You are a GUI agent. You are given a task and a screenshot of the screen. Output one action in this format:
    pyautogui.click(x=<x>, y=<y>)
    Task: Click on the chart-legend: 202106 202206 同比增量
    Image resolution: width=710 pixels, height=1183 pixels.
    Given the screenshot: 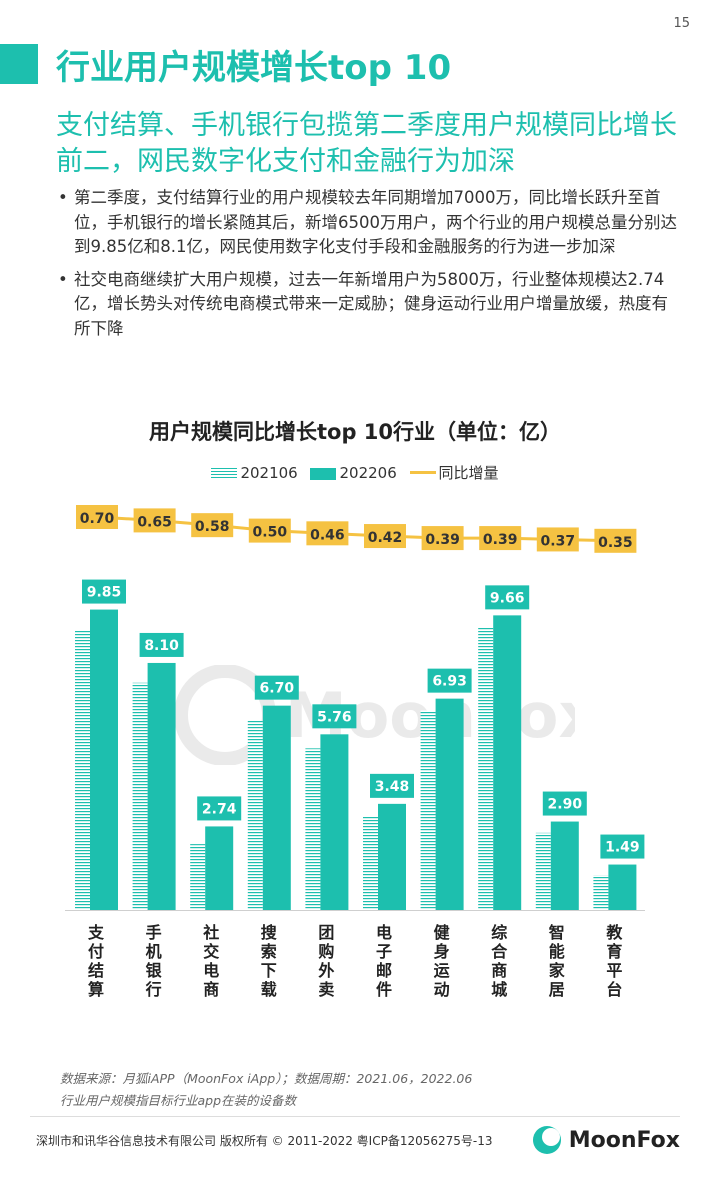 What is the action you would take?
    pyautogui.click(x=355, y=472)
    